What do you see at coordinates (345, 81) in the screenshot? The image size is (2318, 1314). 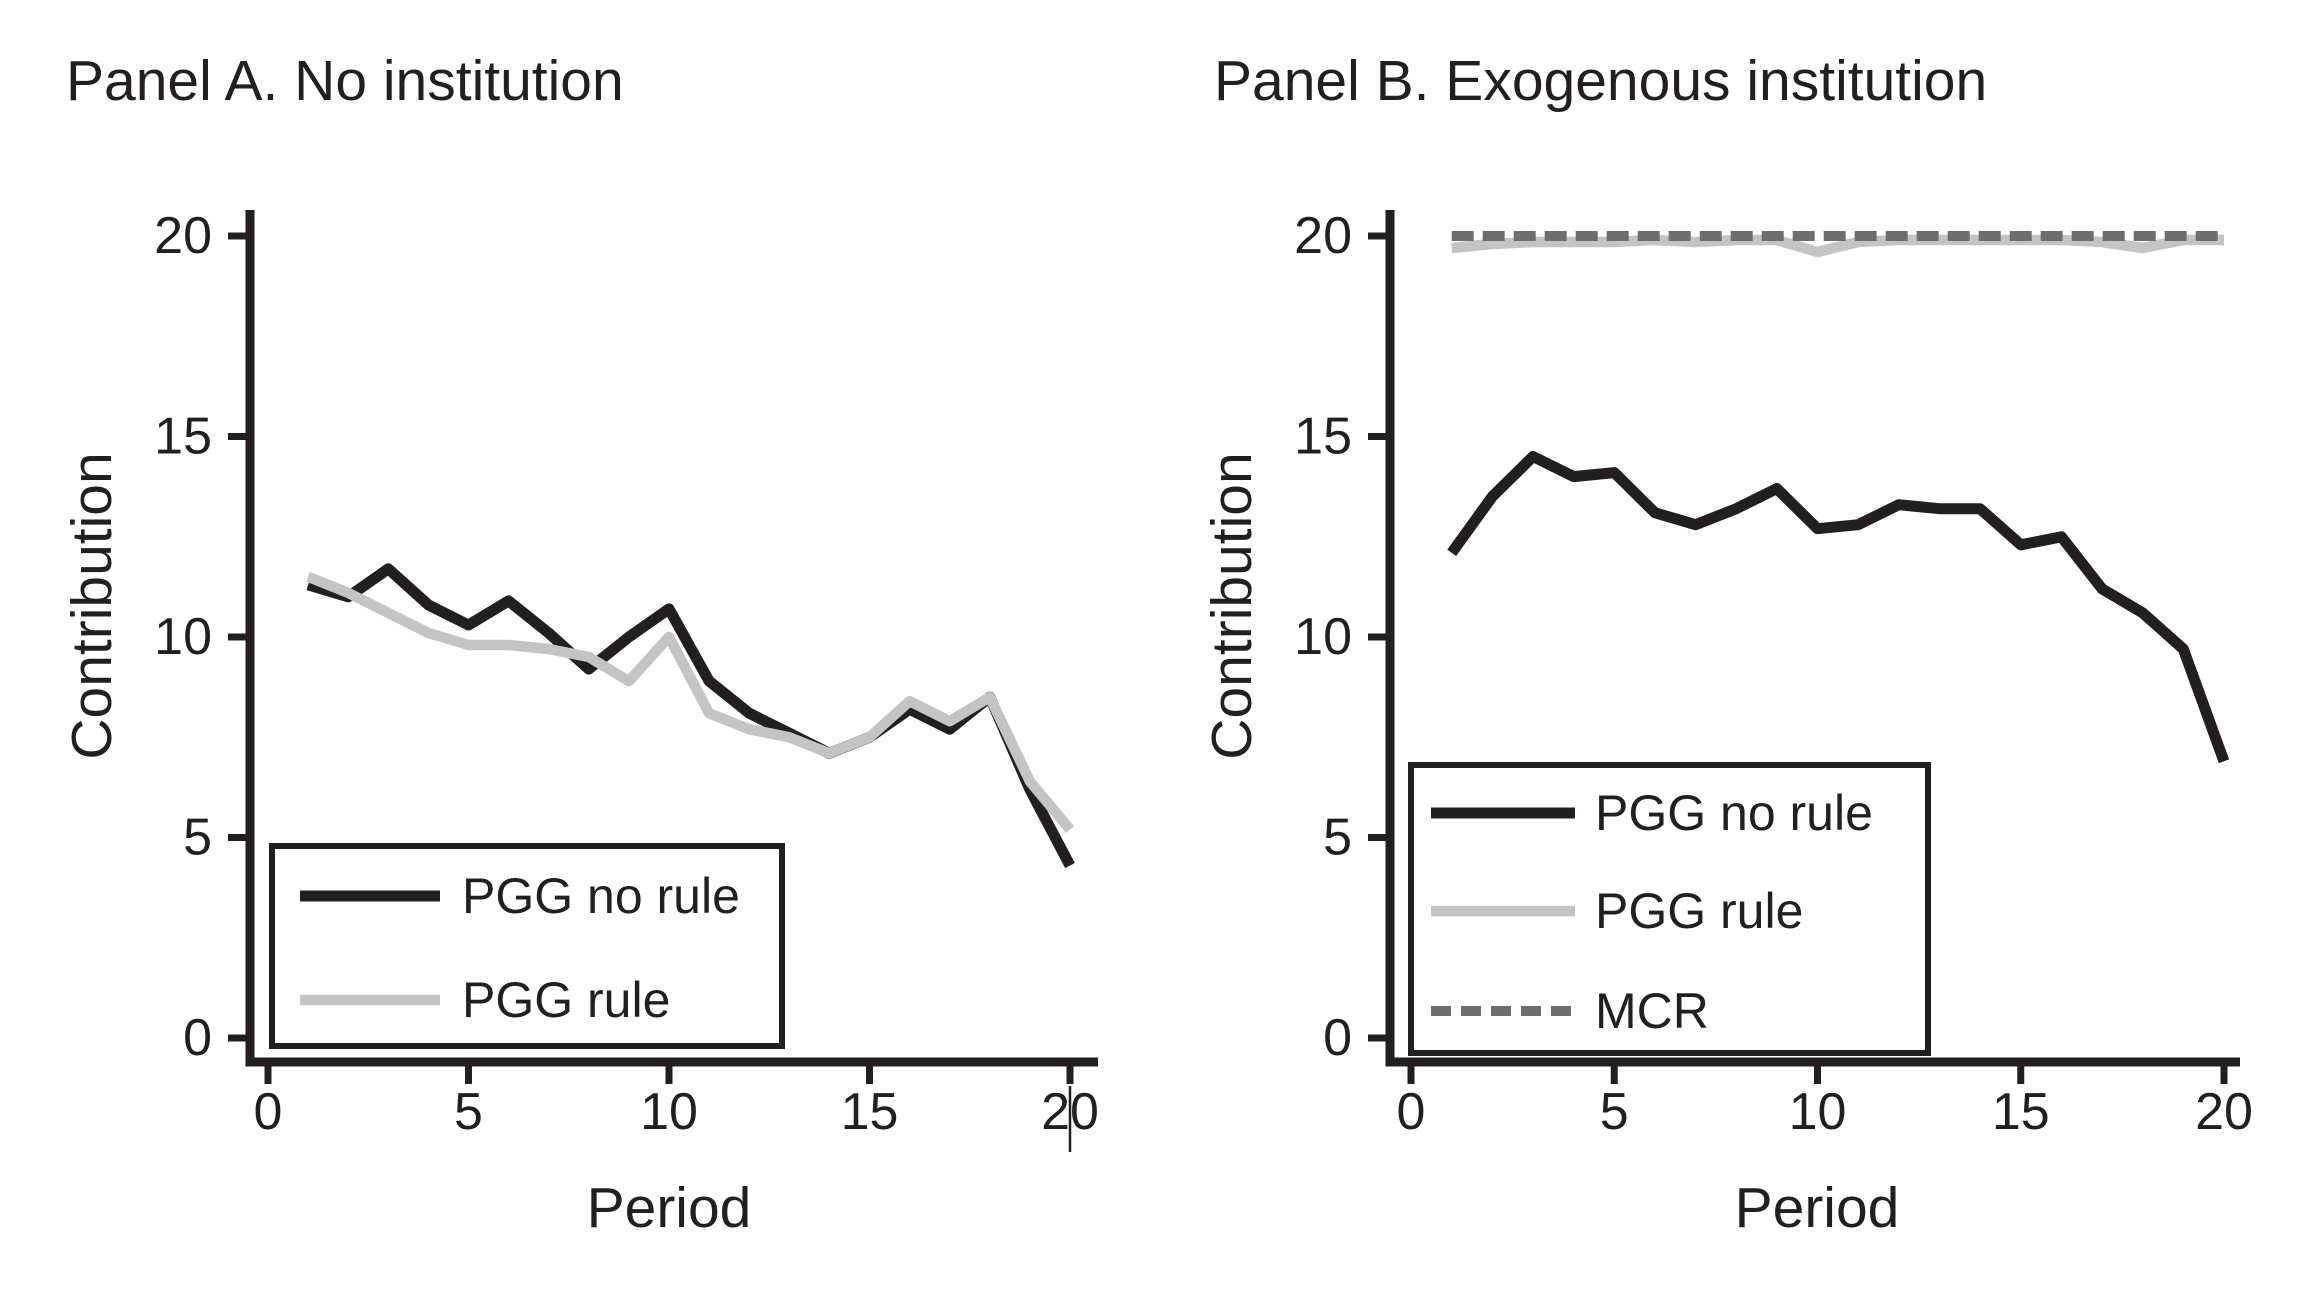 I see `panel-a-title: Panel A. No institution` at bounding box center [345, 81].